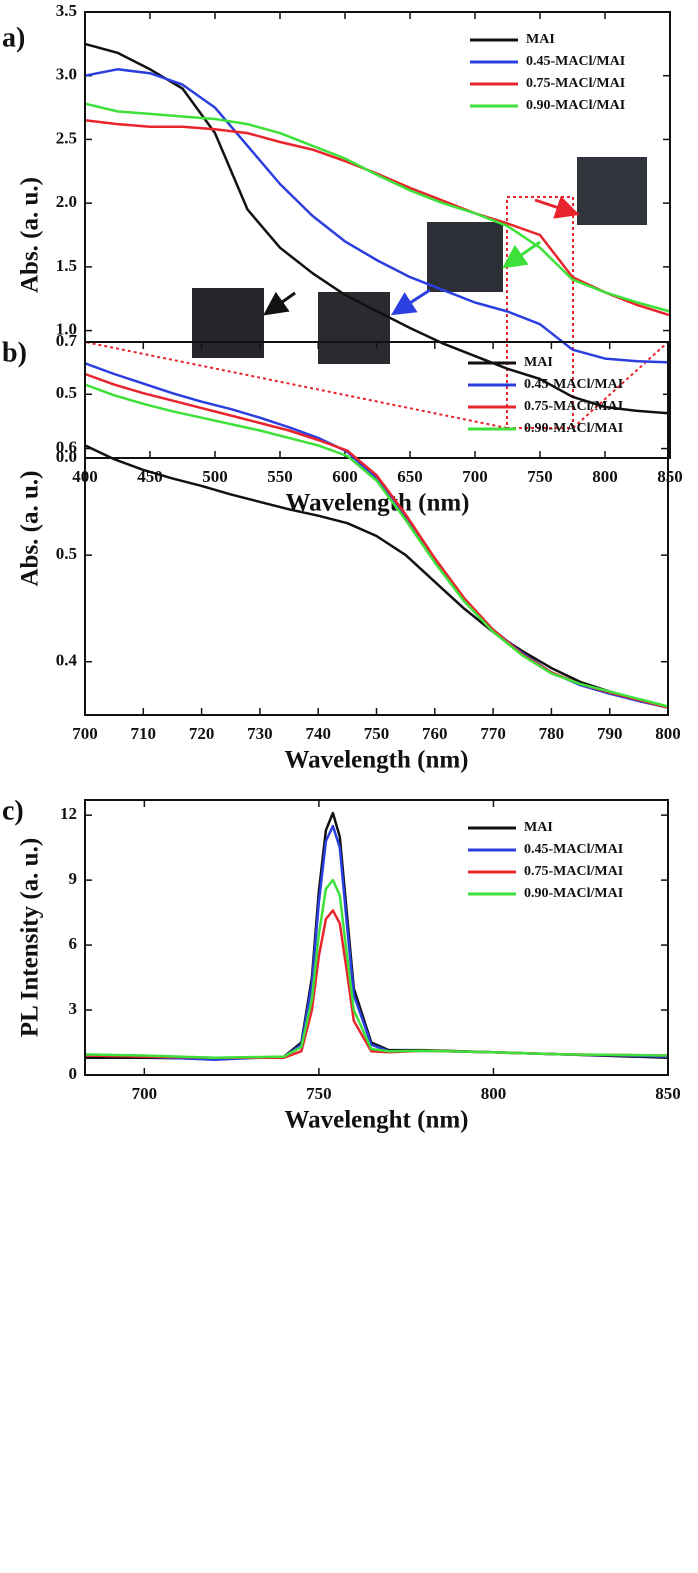  I want to click on x-tick-label: 500, so click(215, 476).